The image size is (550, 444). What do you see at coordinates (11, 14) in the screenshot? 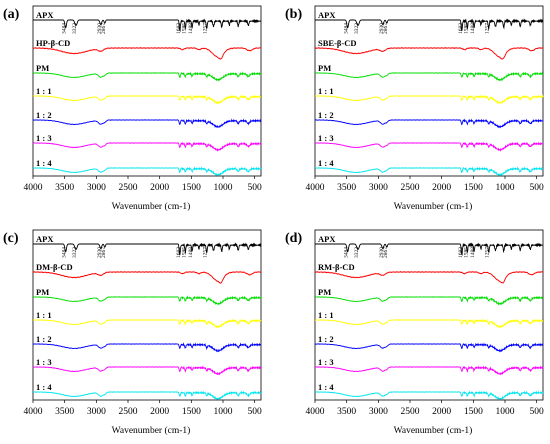
I see `panel-label: (a)` at bounding box center [11, 14].